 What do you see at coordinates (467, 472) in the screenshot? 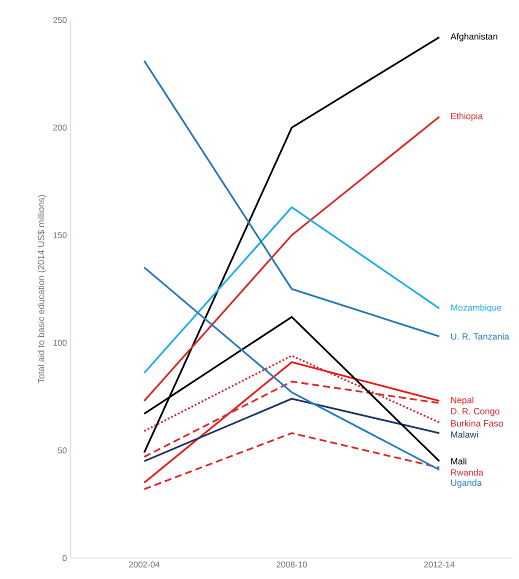
I see `series-label: Rwanda` at bounding box center [467, 472].